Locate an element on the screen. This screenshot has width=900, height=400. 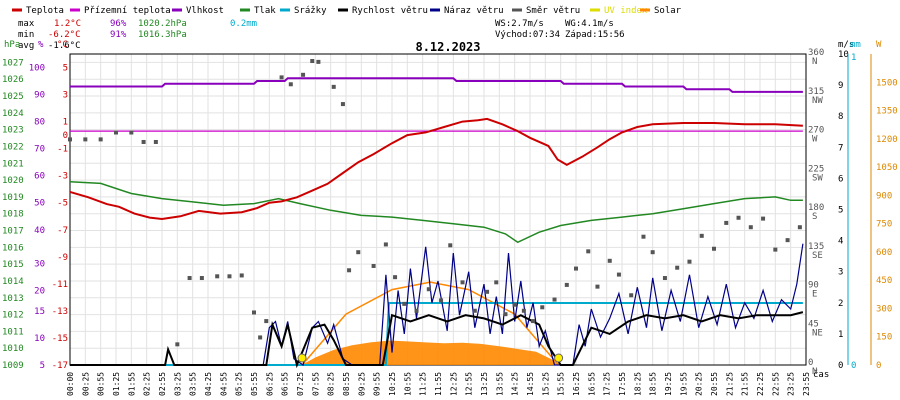
legend-label-9: Solar is located at coordinates (668, 11).